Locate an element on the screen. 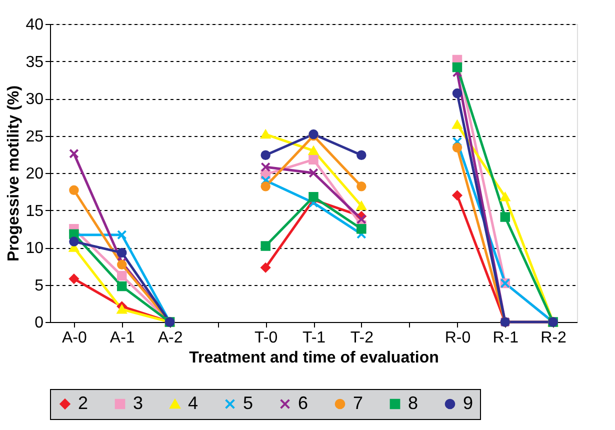 The width and height of the screenshot is (615, 430). x-tick-label: A-0 is located at coordinates (74, 338).